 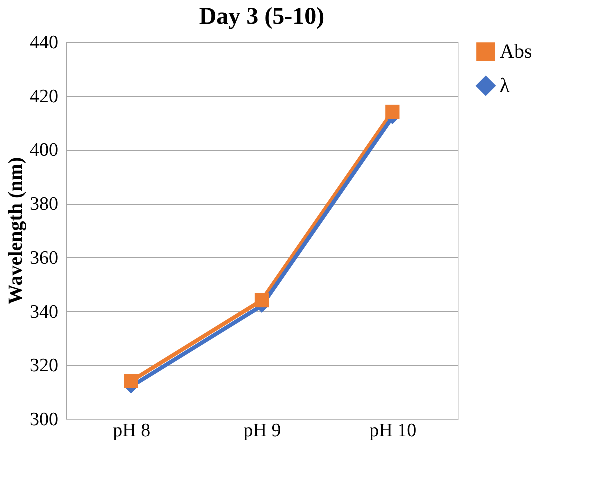 What do you see at coordinates (263, 431) in the screenshot?
I see `x-tick-label: pH 9` at bounding box center [263, 431].